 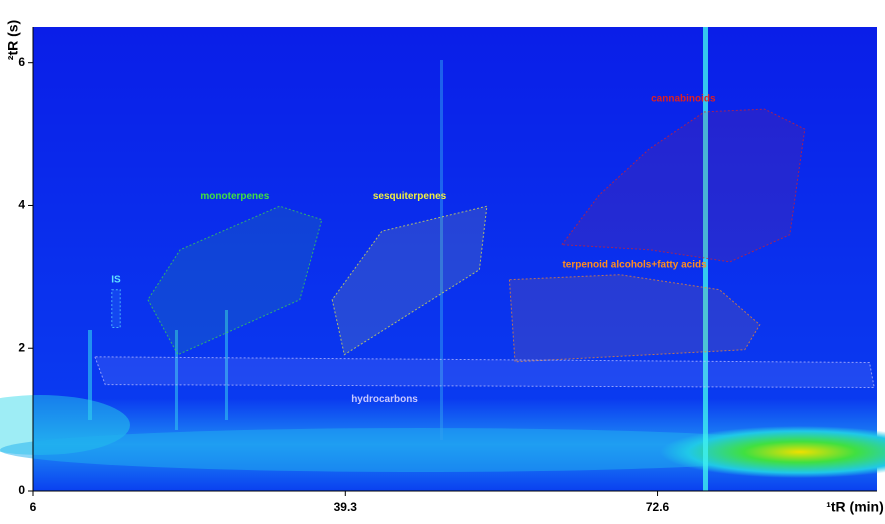 What do you see at coordinates (346, 507) in the screenshot?
I see `x-tick-label: 39.3` at bounding box center [346, 507].